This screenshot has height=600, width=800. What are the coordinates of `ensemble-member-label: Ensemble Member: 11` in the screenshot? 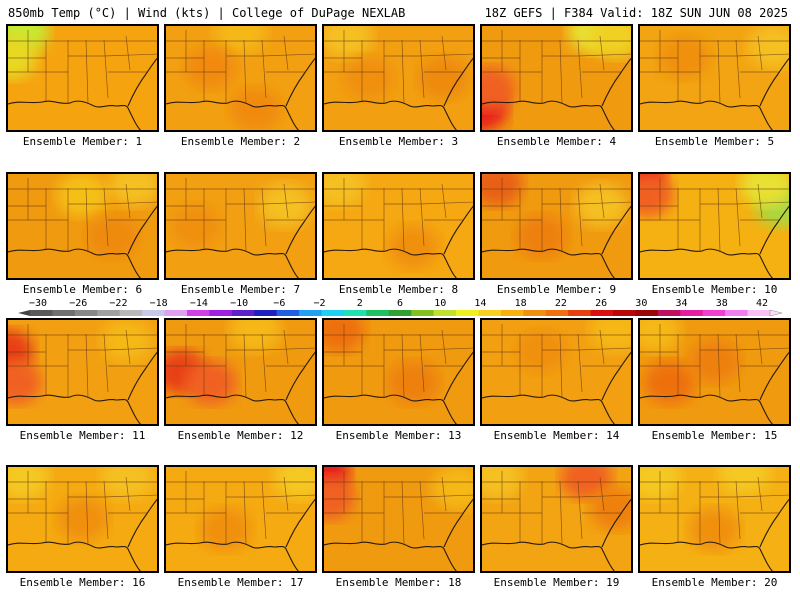 It's located at (82, 435).